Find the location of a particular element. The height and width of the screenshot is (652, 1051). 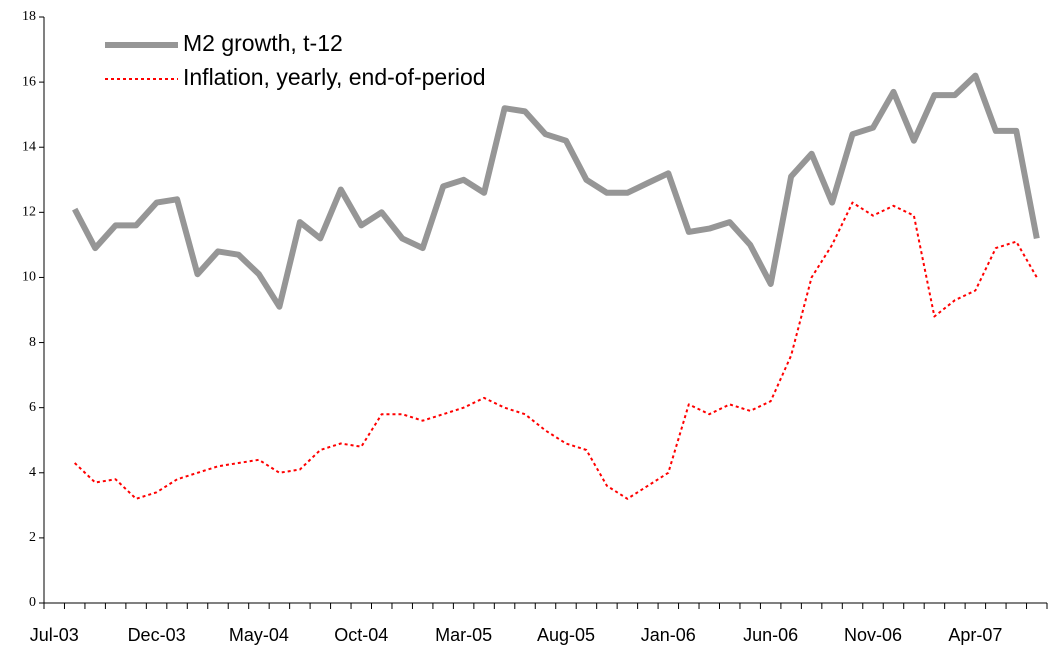

y-tick-label: 14 is located at coordinates (29, 146).